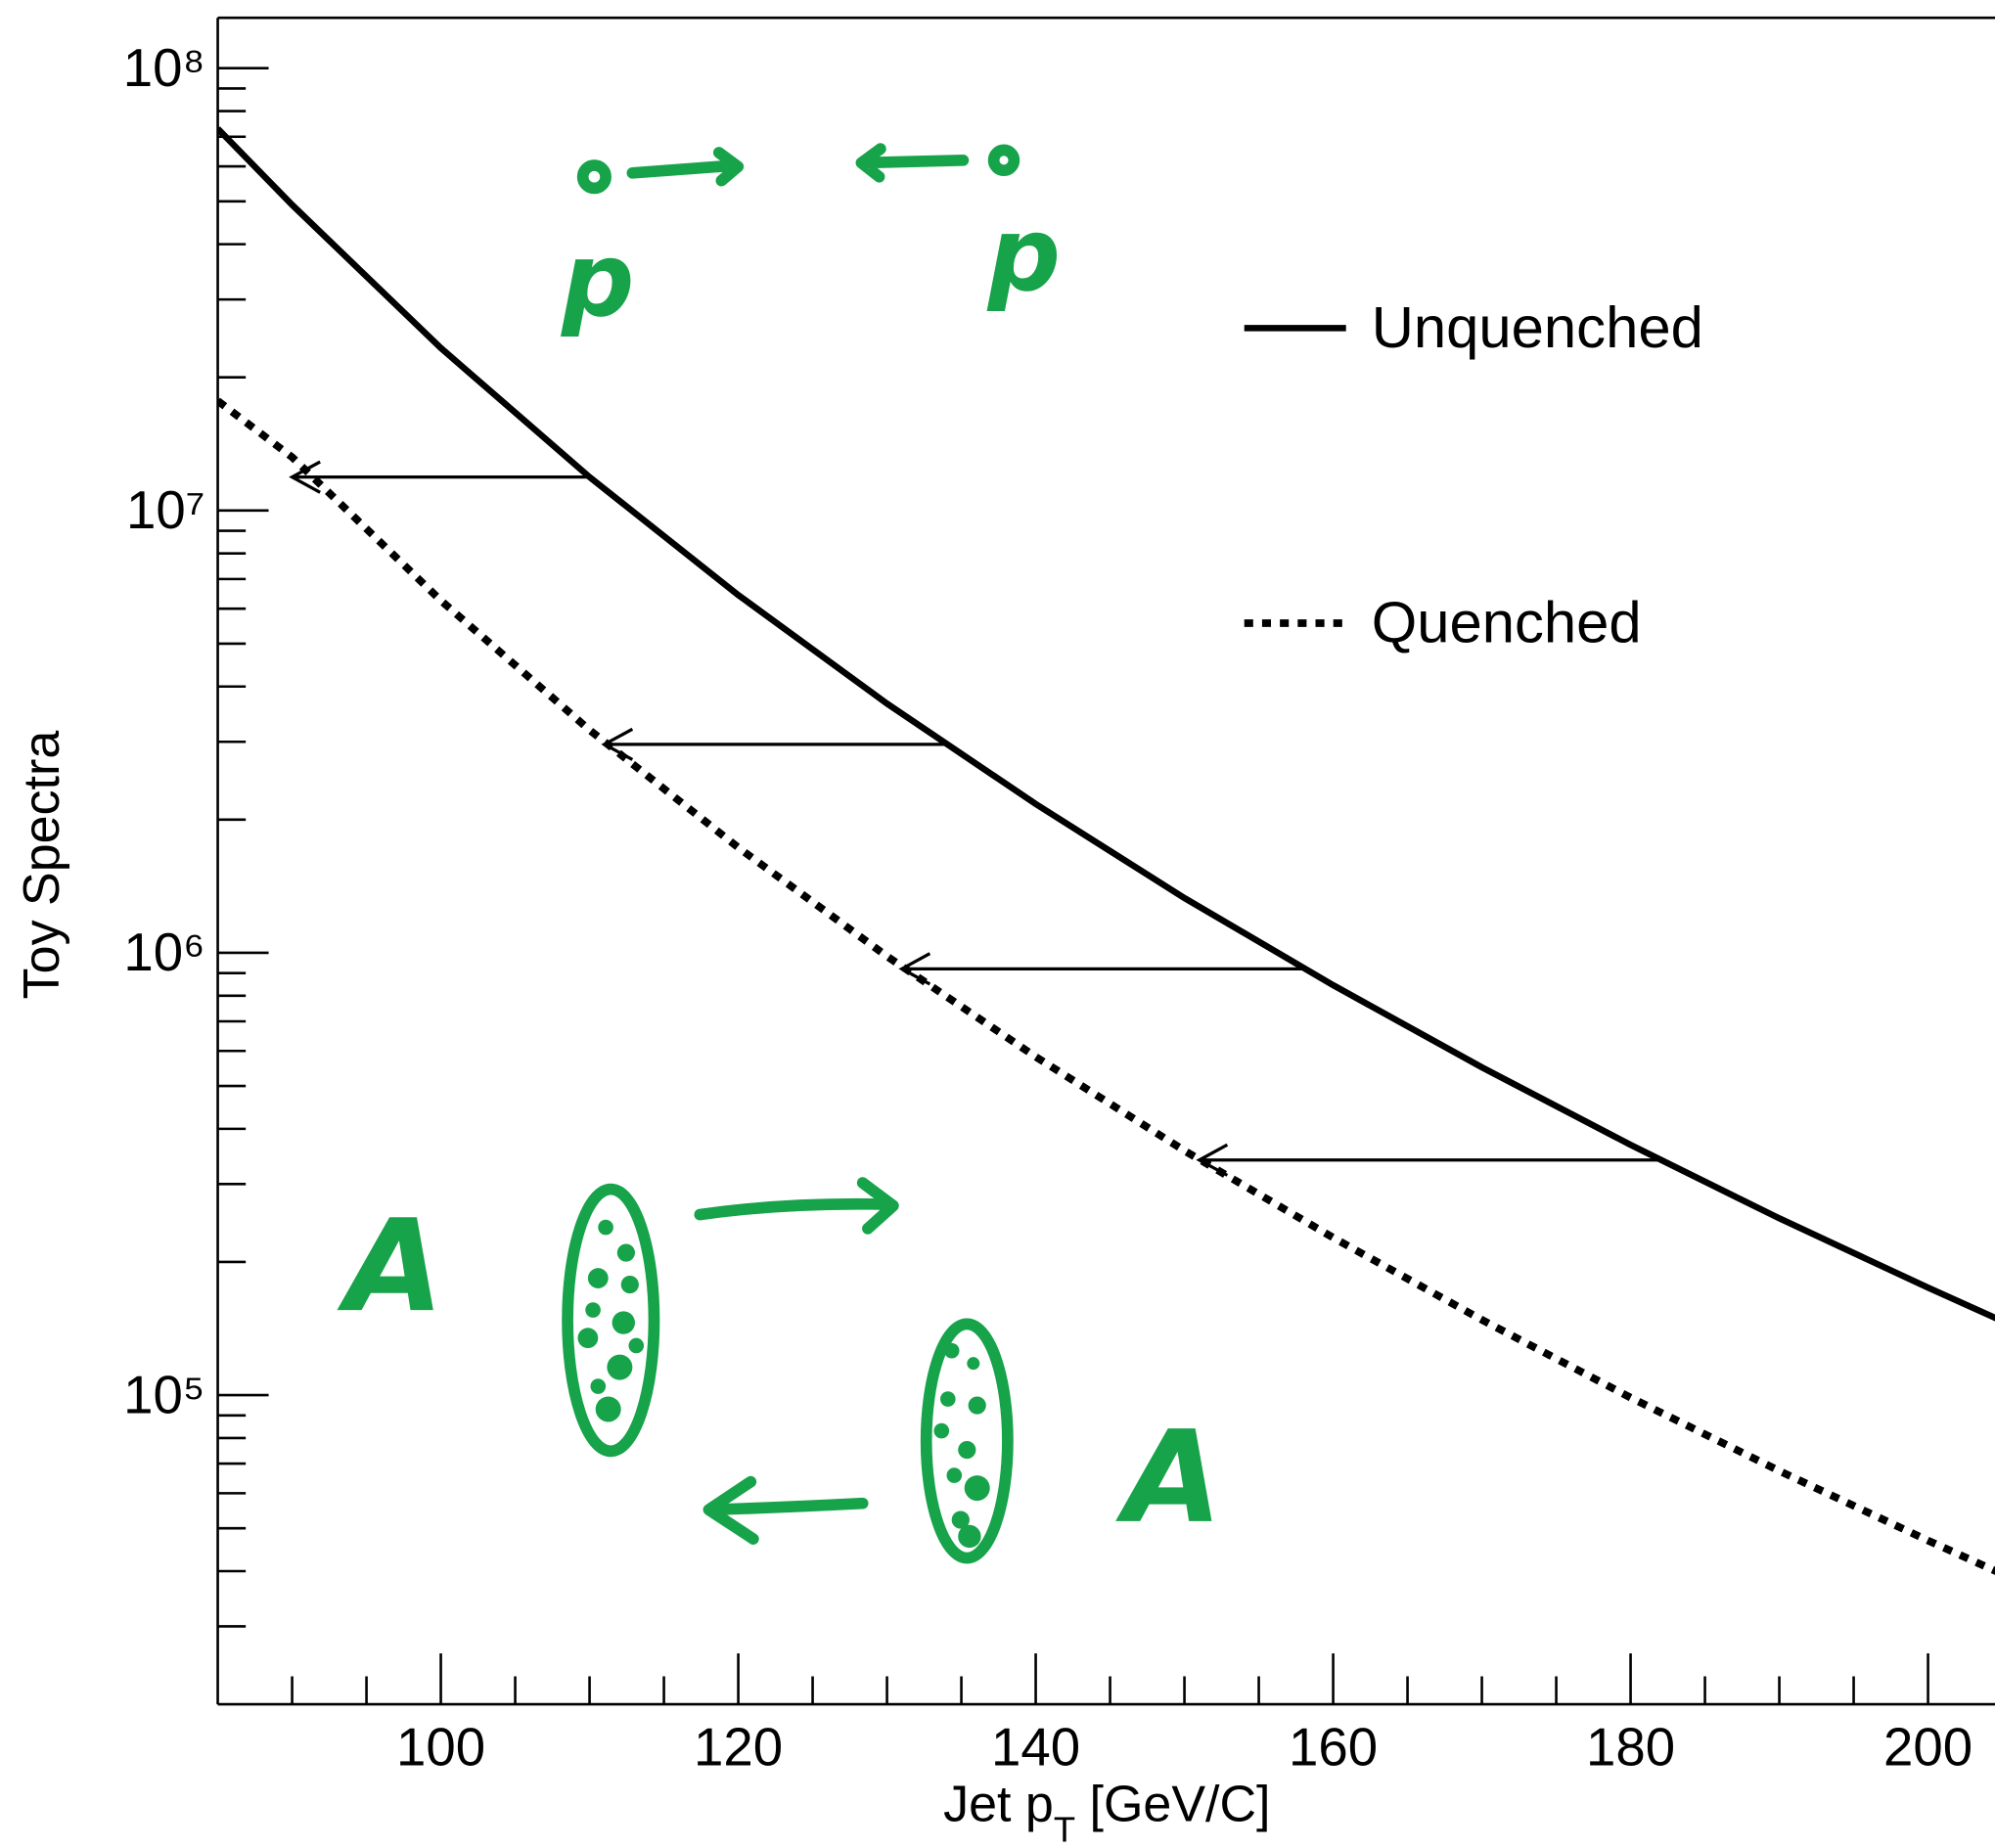 The height and width of the screenshot is (1848, 1995). I want to click on y-axis-title: Toy Spectra, so click(42, 865).